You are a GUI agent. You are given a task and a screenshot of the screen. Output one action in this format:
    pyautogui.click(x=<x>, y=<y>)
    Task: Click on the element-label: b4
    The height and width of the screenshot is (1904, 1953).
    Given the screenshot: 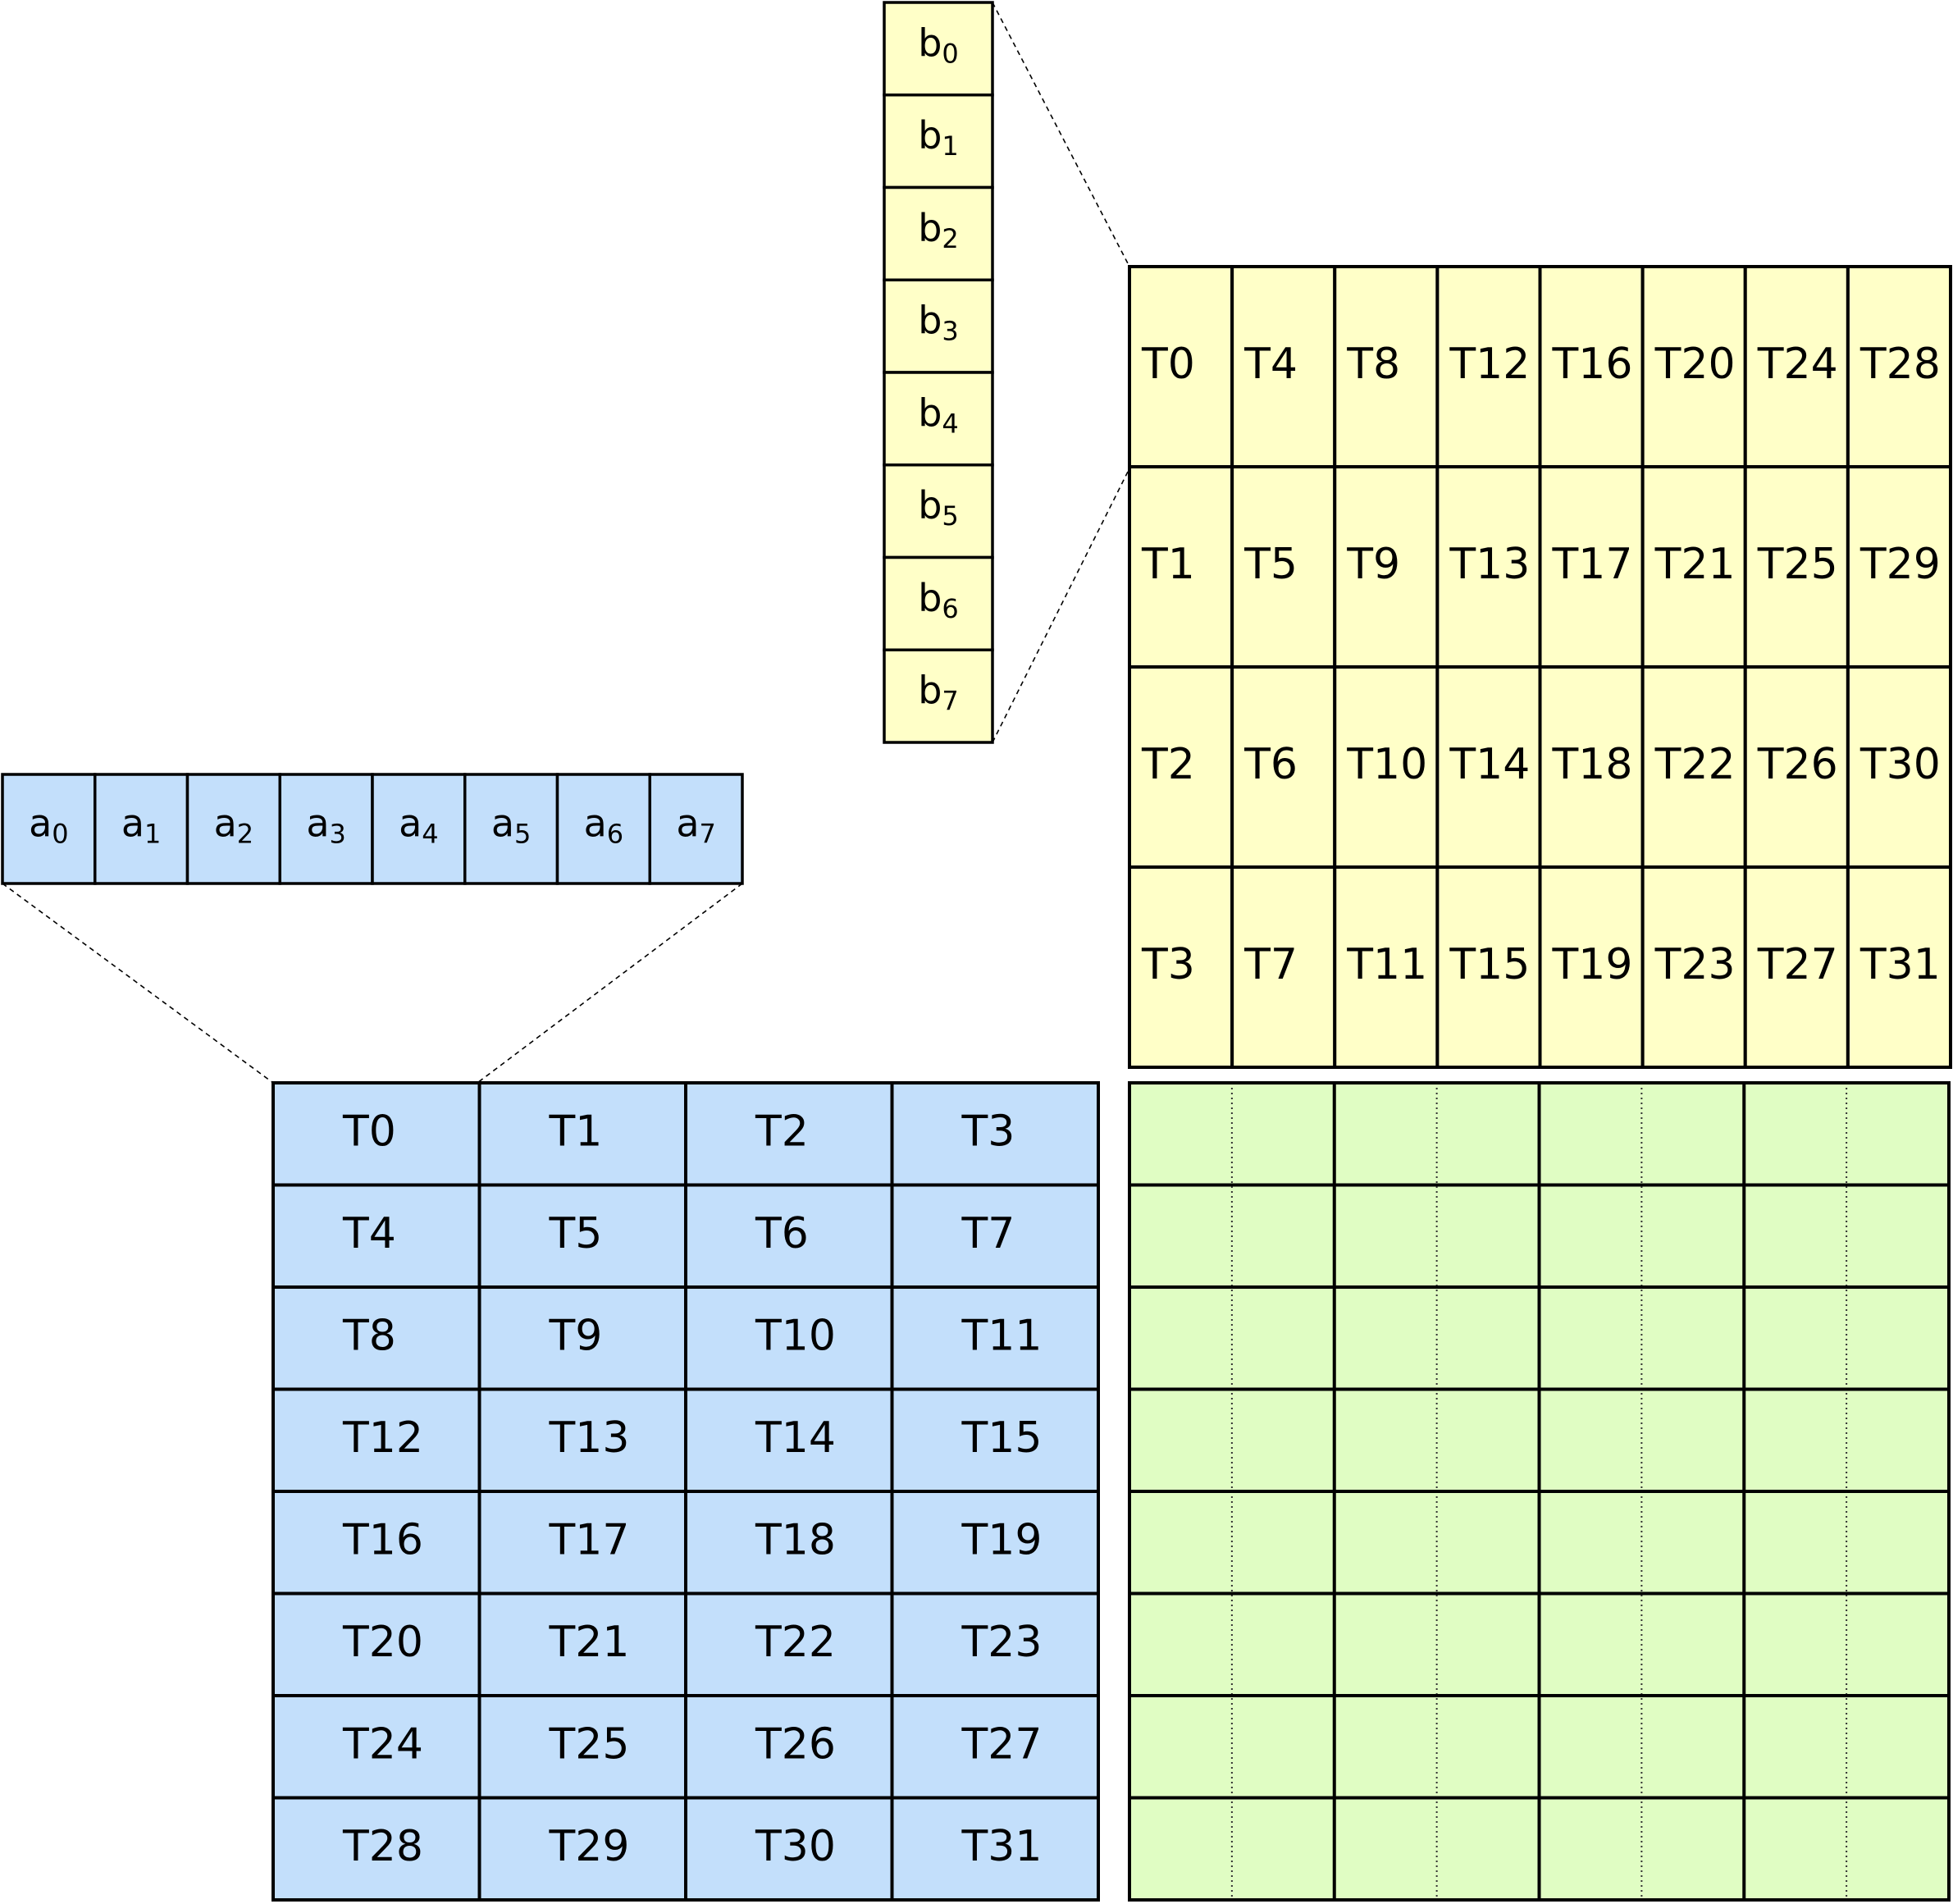 What is the action you would take?
    pyautogui.click(x=938, y=415)
    